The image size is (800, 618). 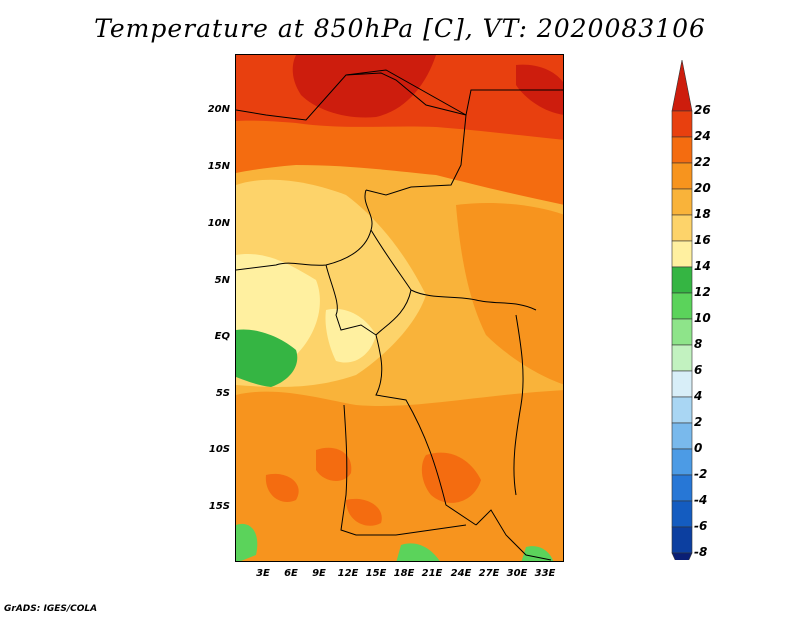 I want to click on lat-label: 15N, so click(x=218, y=166).